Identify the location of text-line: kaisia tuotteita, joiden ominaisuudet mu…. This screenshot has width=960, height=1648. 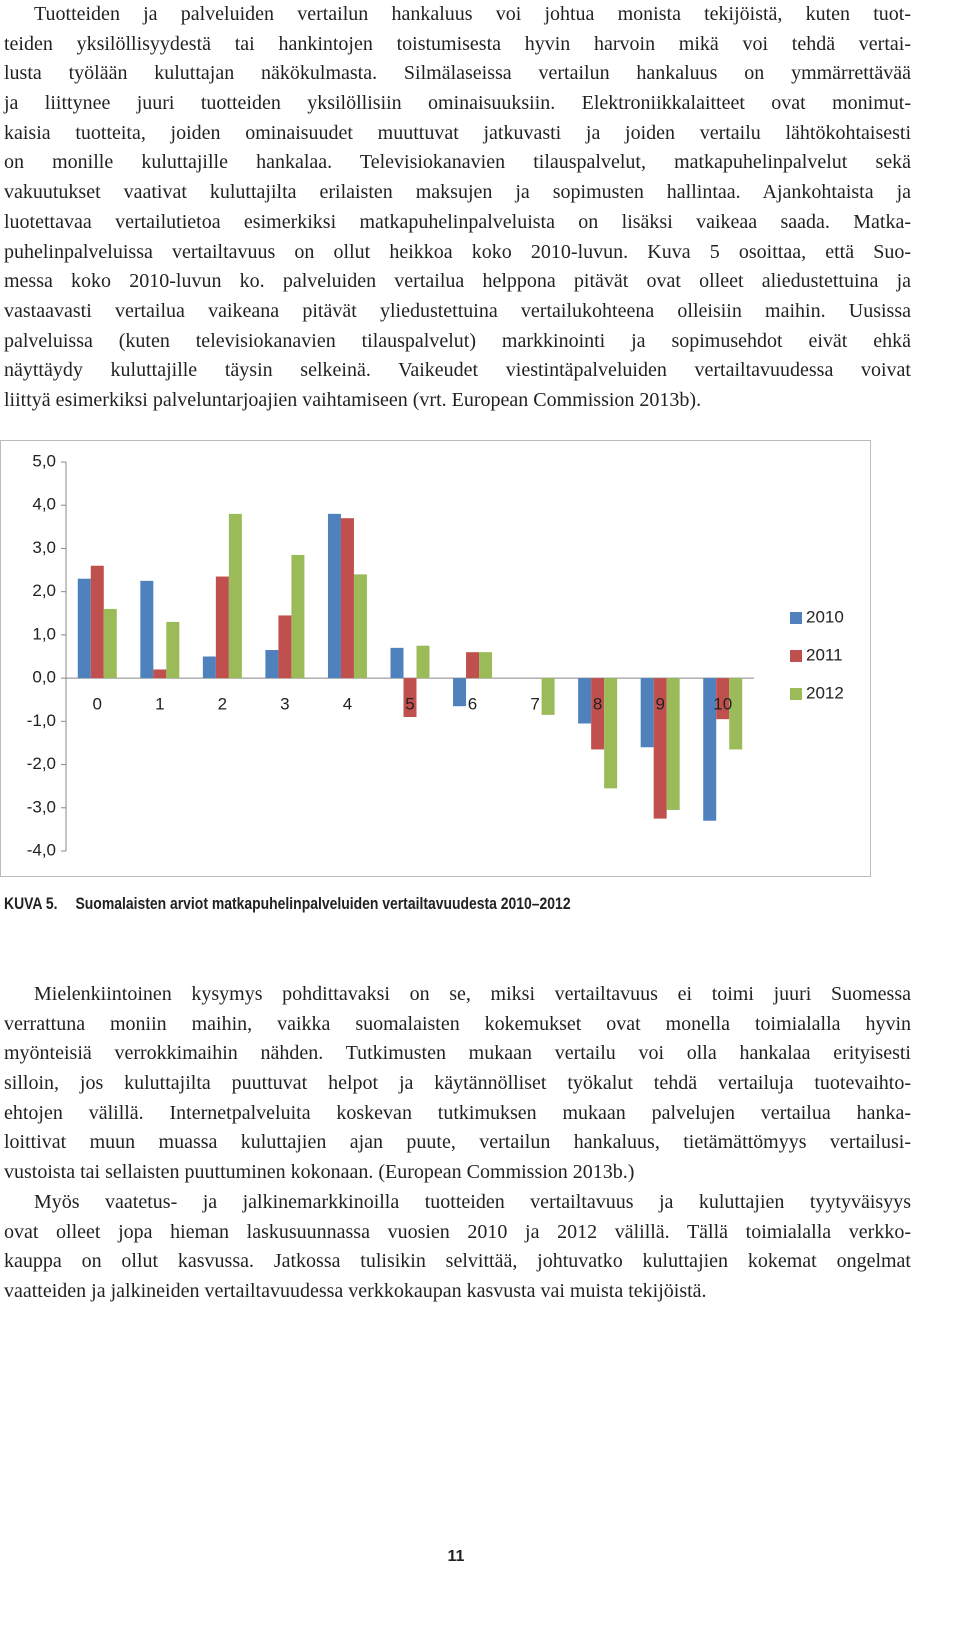
(457, 132).